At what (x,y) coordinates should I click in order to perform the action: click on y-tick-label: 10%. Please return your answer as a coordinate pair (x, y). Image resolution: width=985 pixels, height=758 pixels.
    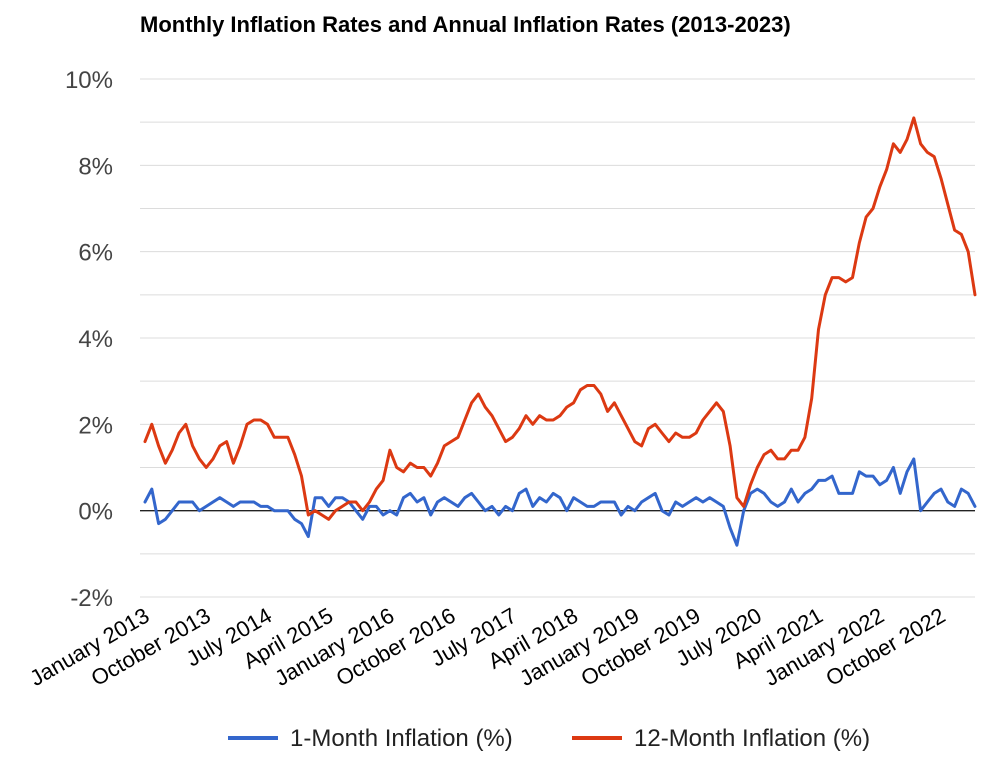
    Looking at the image, I should click on (89, 80).